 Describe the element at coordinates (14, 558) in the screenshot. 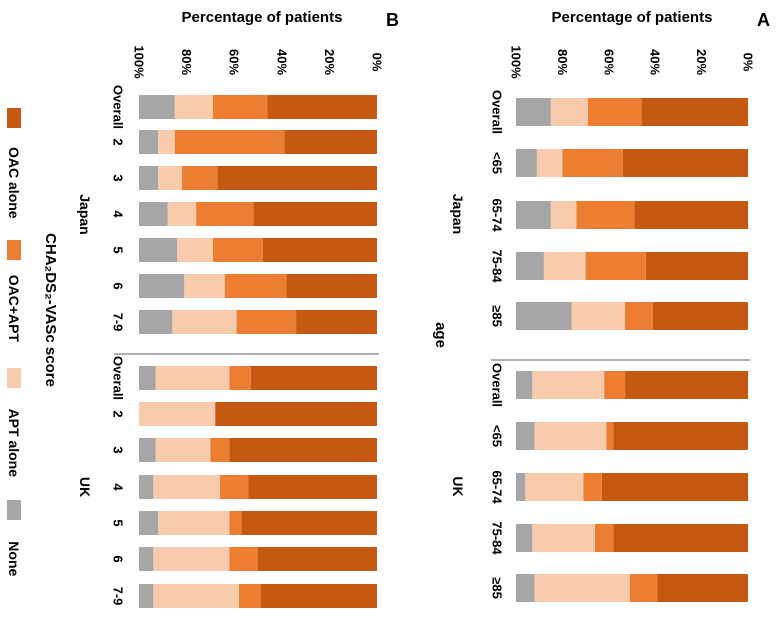

I see `svg-text: None` at that location.